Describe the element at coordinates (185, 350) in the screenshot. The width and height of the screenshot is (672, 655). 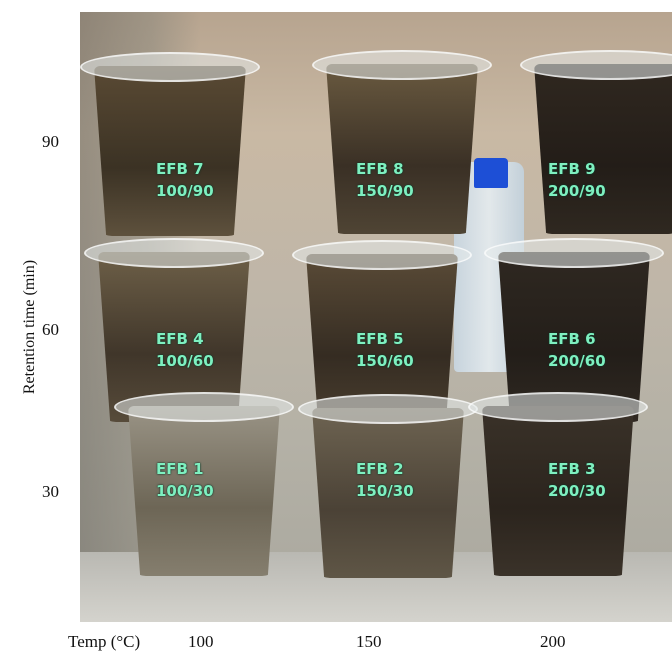
I see `label-efb4: EFB 4 100/60` at that location.